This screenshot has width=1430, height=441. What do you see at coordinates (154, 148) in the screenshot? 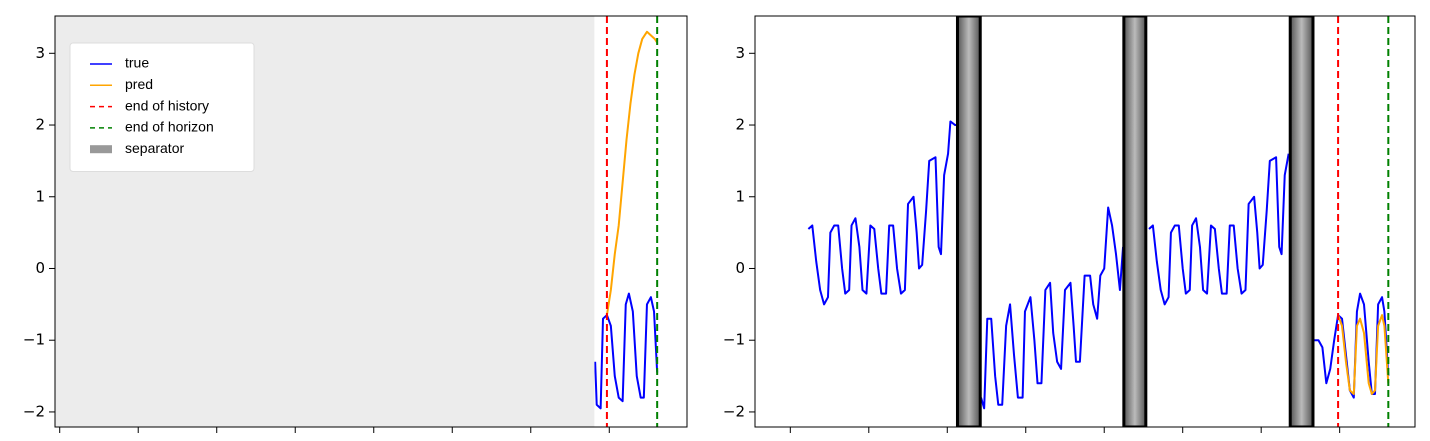
I see `legend-label: separator` at bounding box center [154, 148].